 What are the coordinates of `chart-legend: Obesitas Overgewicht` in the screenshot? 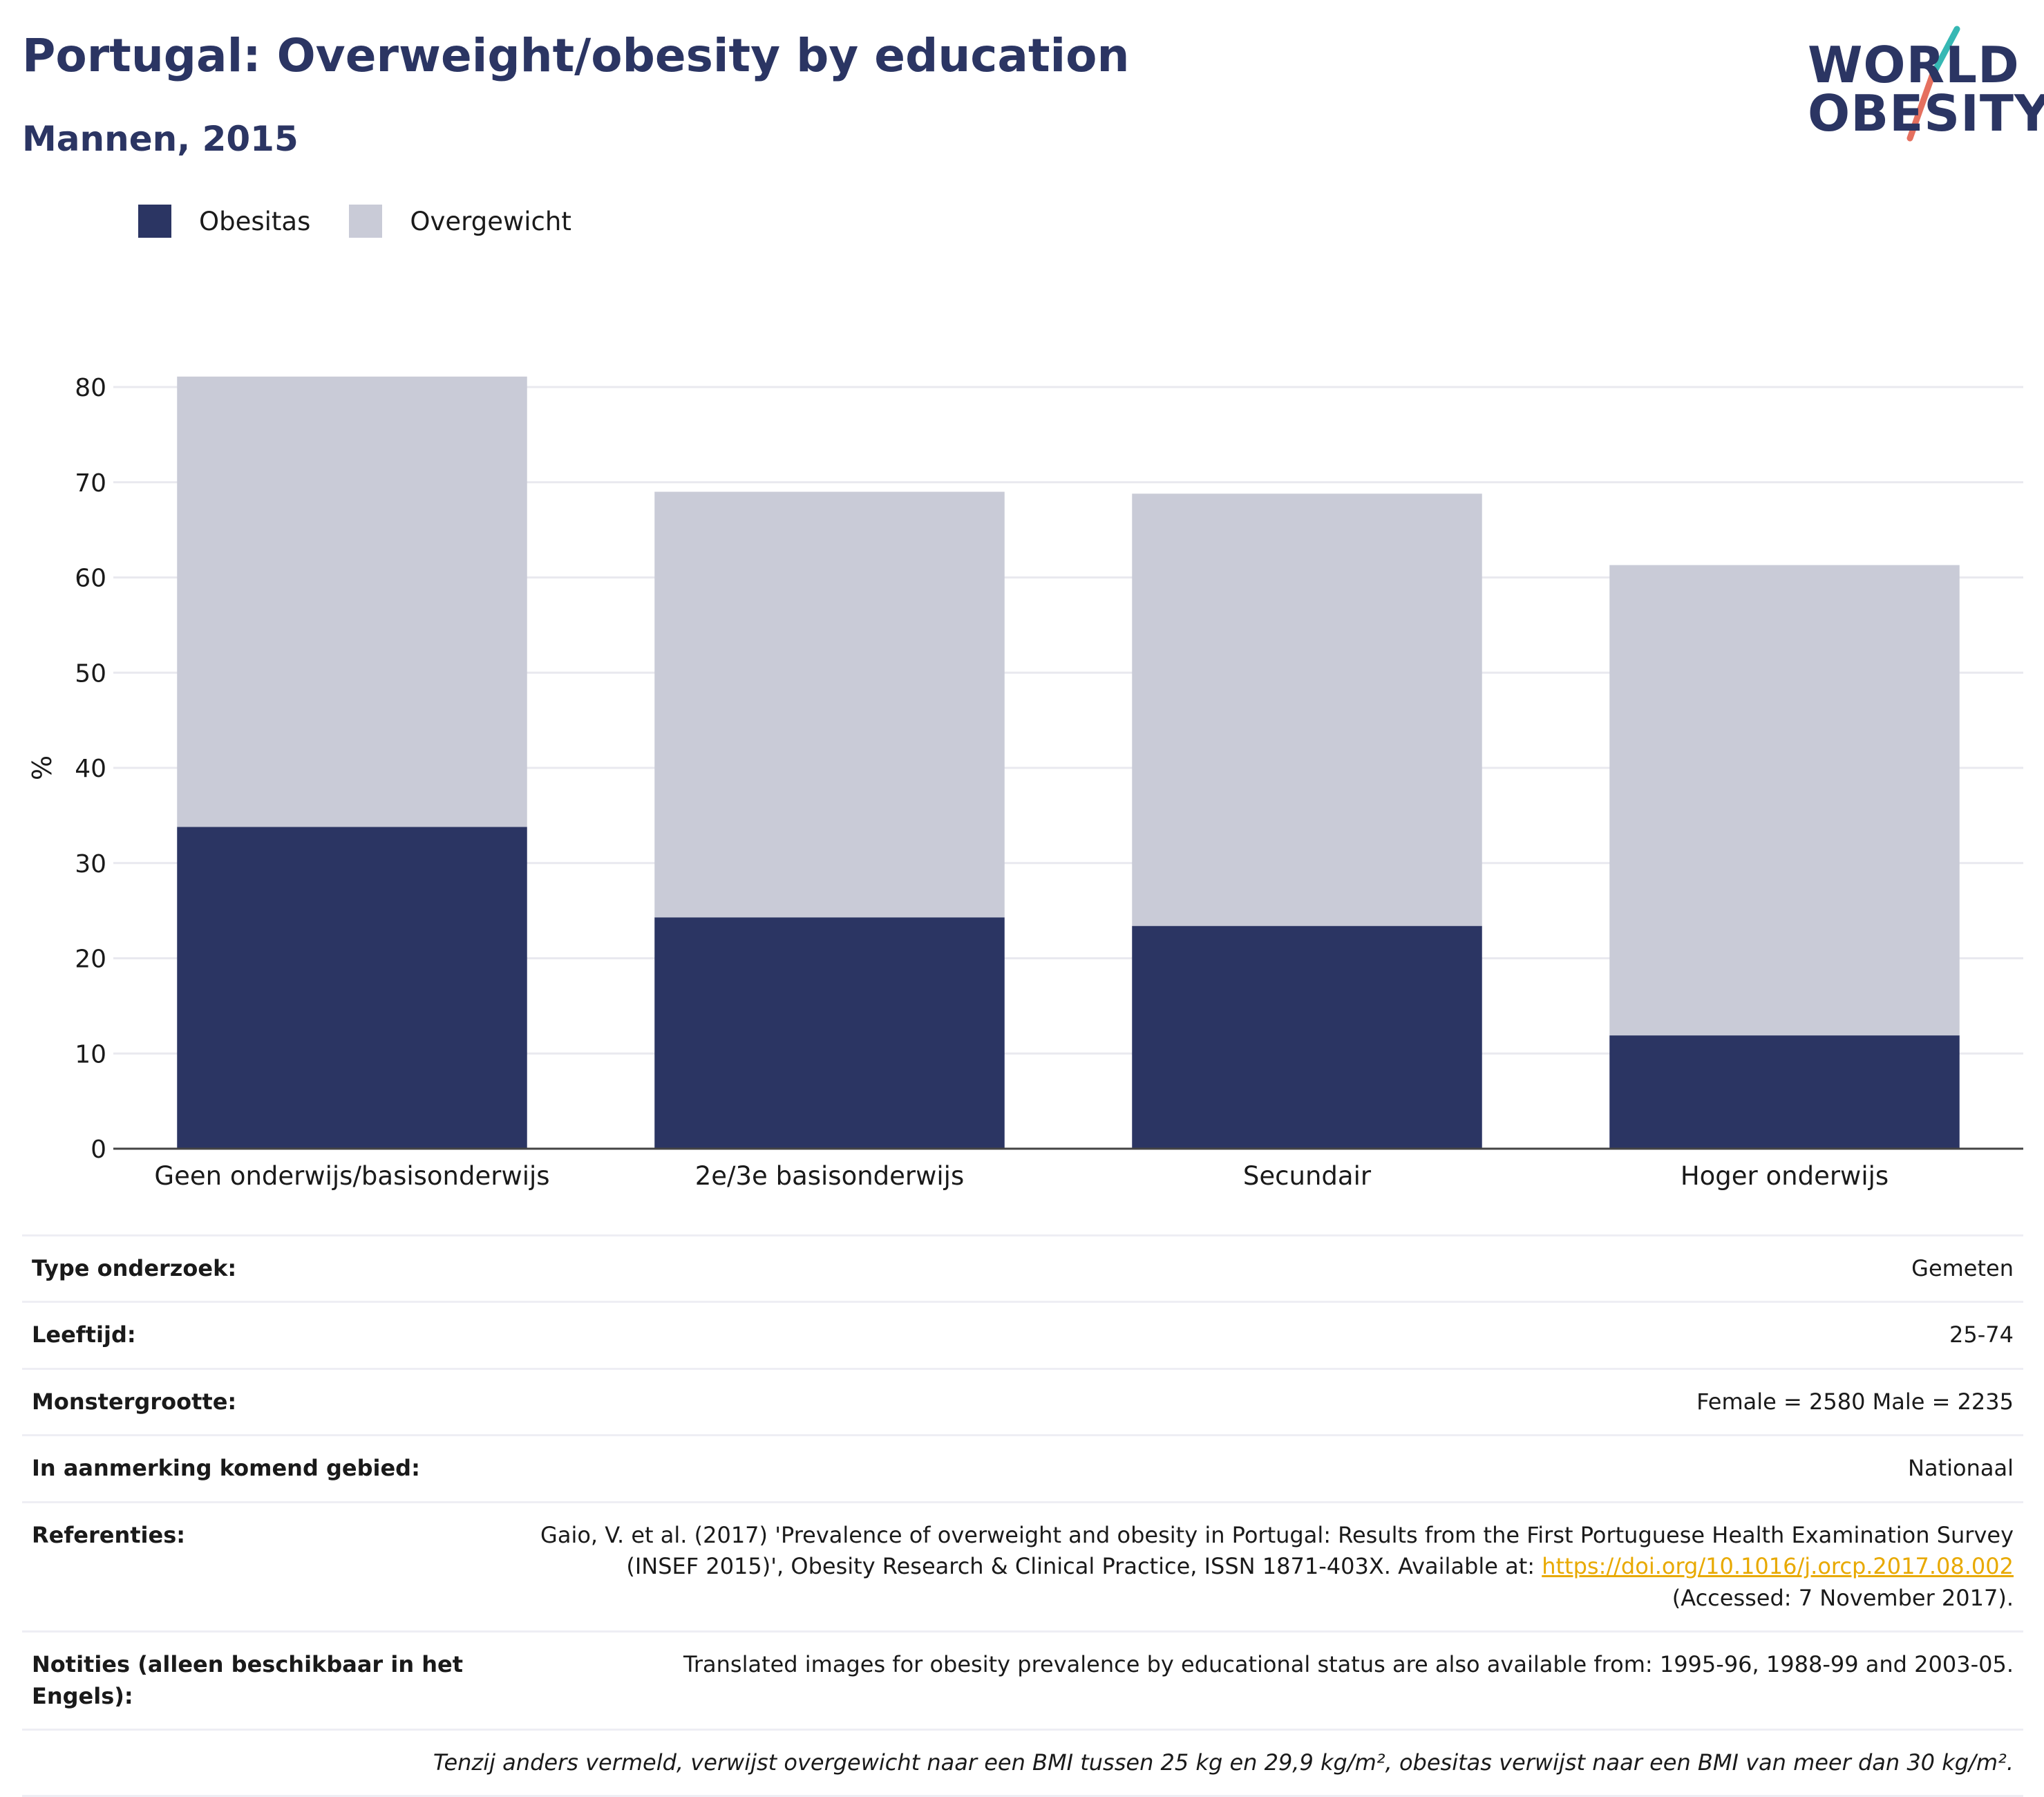 It's located at (374, 221).